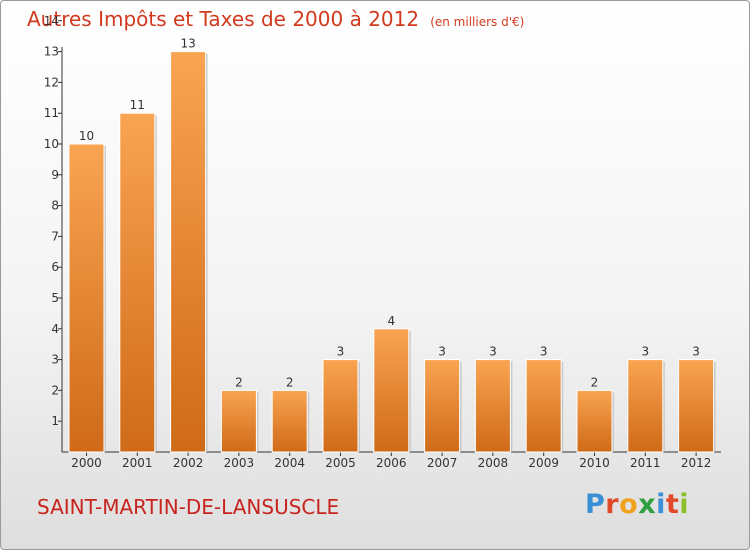 This screenshot has width=750, height=550. I want to click on logo-letter: P, so click(595, 504).